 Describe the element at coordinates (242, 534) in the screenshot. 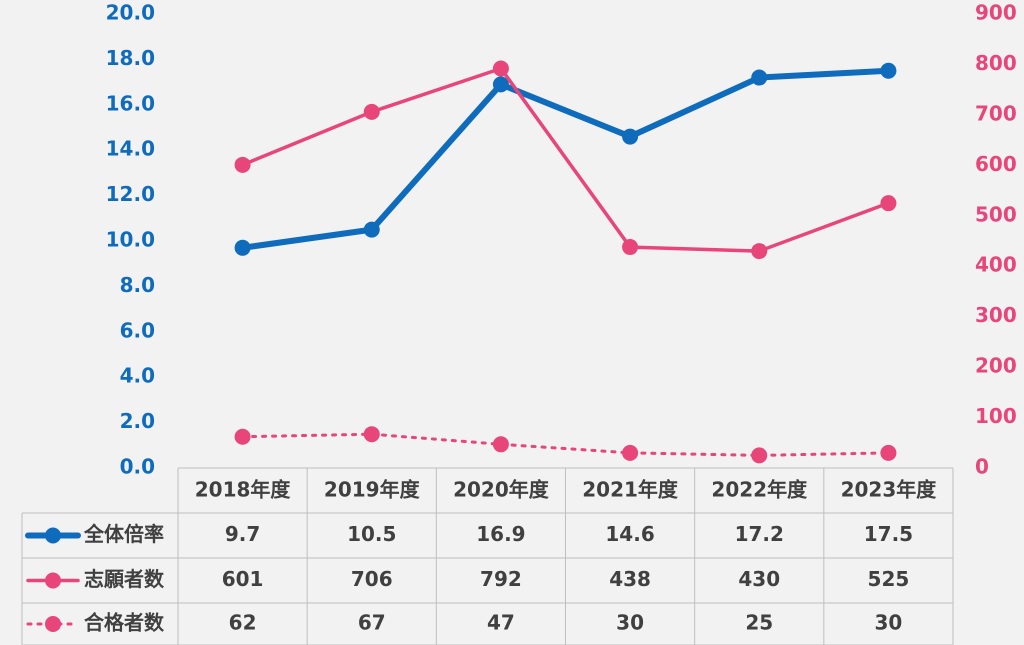

I see `table-value: 9.7` at that location.